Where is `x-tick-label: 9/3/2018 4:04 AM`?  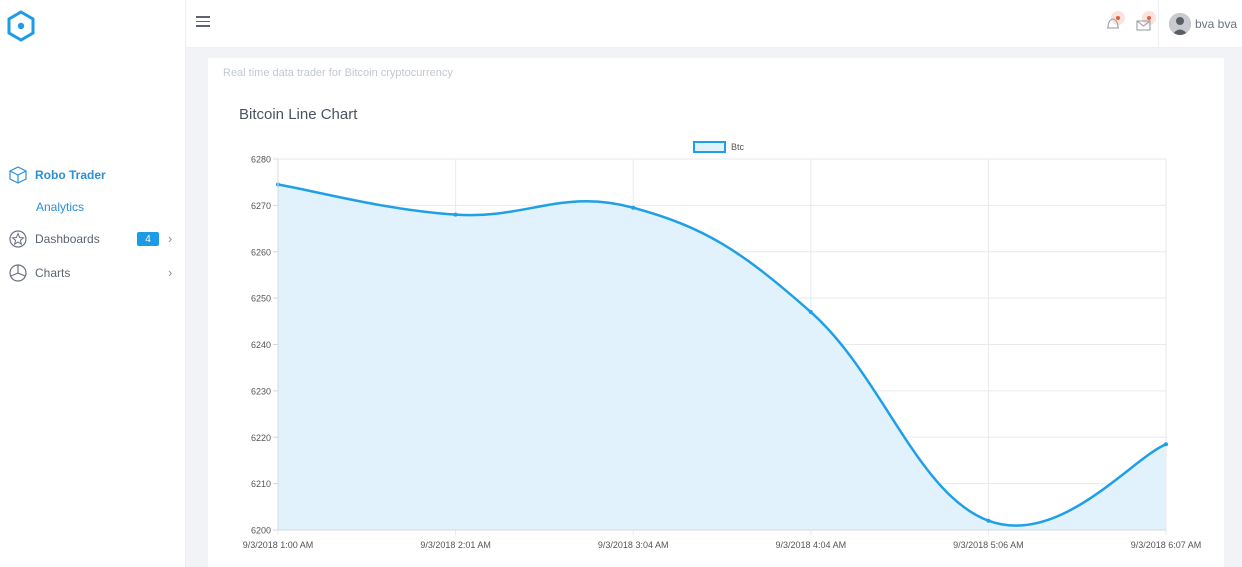
x-tick-label: 9/3/2018 4:04 AM is located at coordinates (811, 545).